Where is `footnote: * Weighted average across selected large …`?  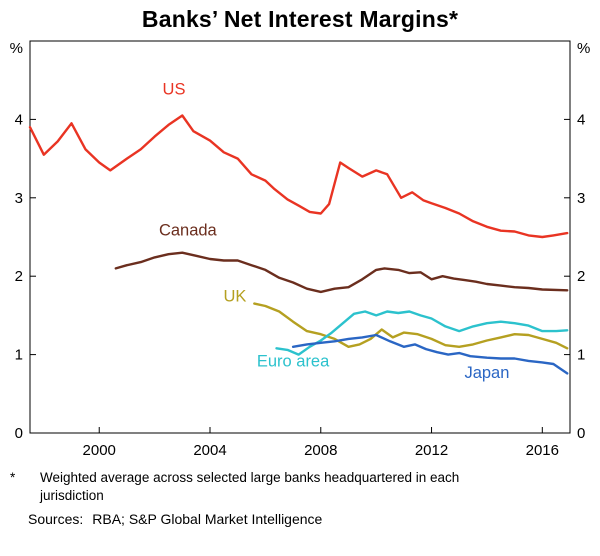
footnote: * Weighted average across selected large … is located at coordinates (305, 487).